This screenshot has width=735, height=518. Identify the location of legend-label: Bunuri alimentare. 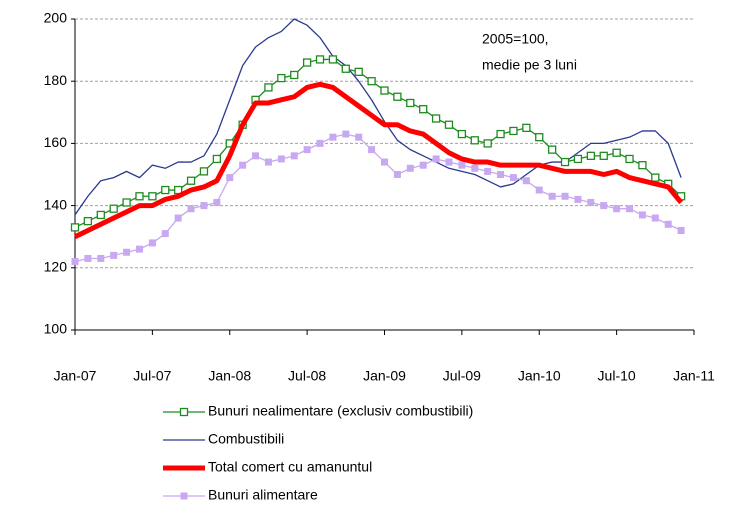
(263, 495).